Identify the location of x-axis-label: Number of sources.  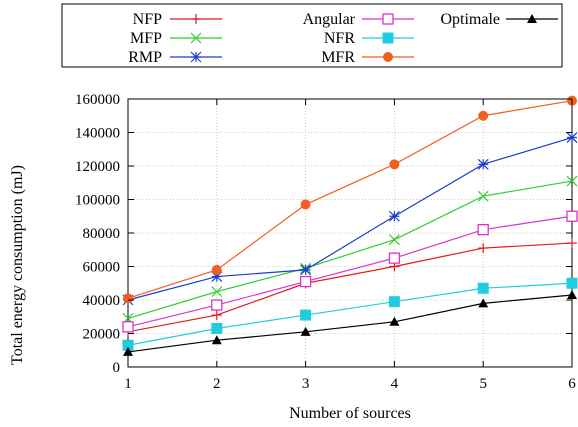
(350, 413).